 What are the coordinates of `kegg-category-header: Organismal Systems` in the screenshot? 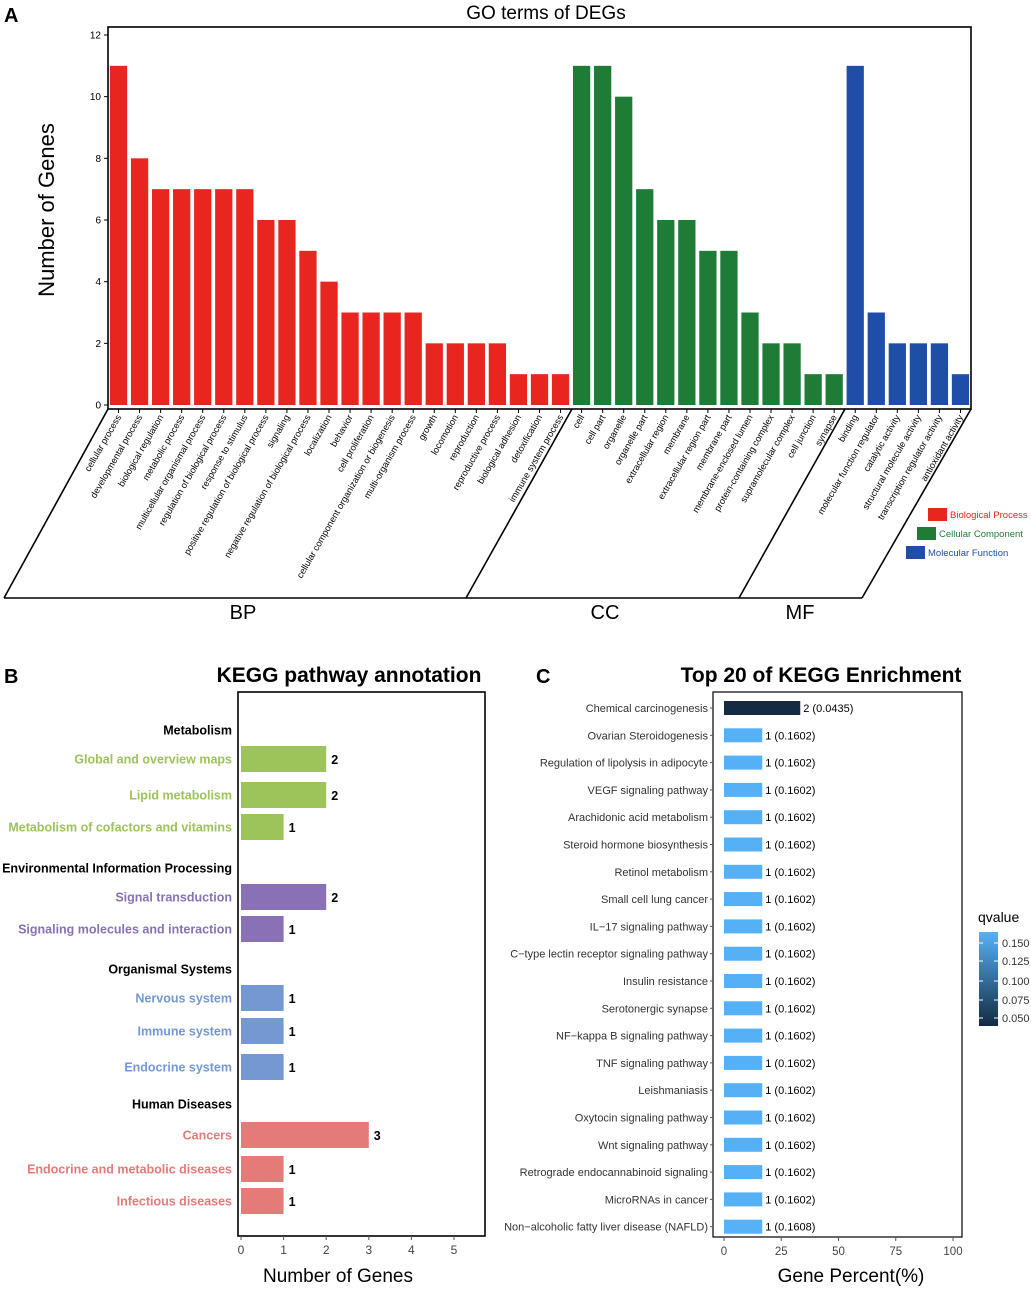 It's located at (170, 970).